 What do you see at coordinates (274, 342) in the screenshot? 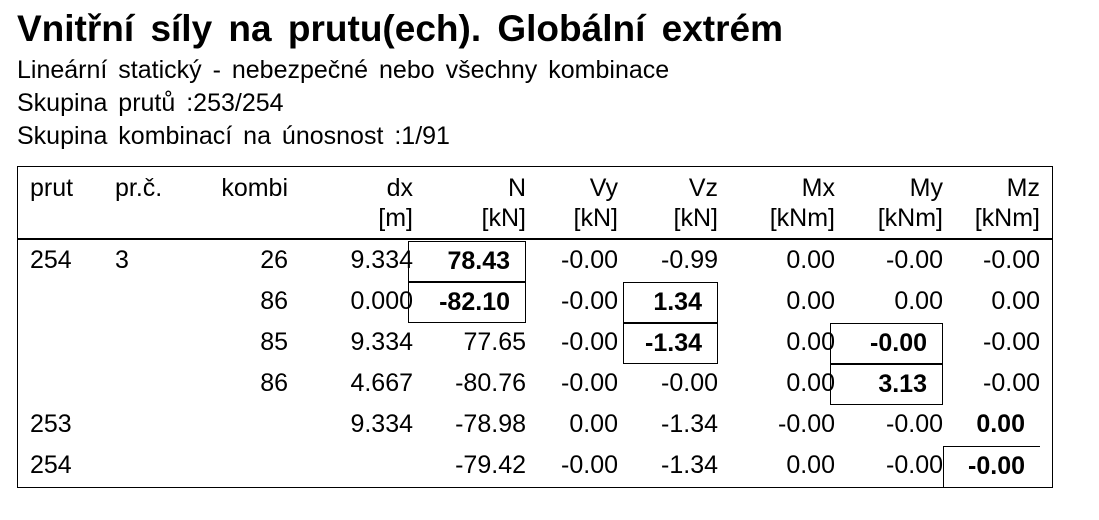
I see `cell-kombi-row2: 85` at bounding box center [274, 342].